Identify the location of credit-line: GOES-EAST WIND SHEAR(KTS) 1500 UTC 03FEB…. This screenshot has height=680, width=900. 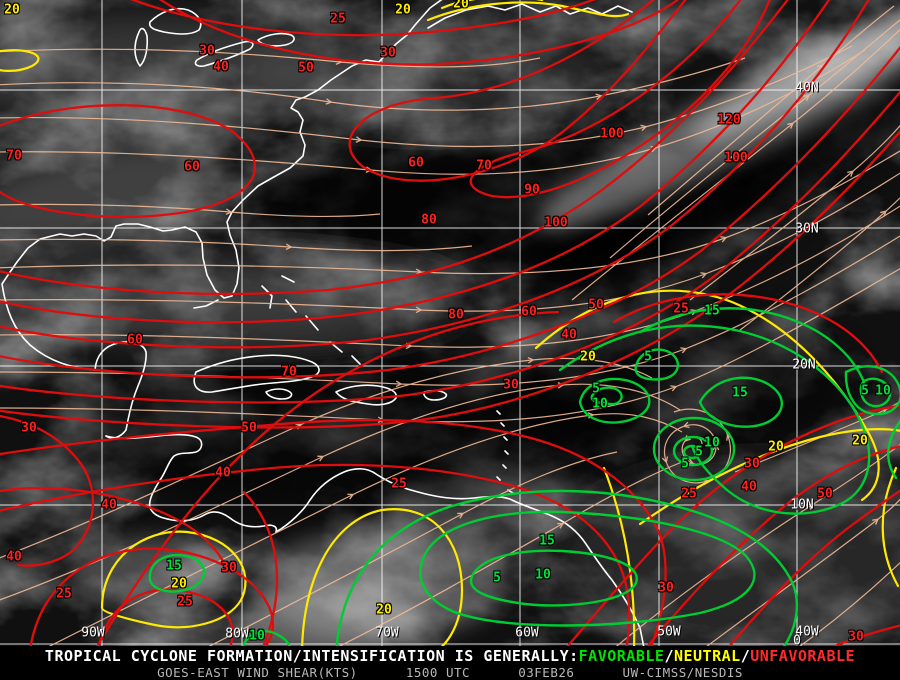
(450, 672).